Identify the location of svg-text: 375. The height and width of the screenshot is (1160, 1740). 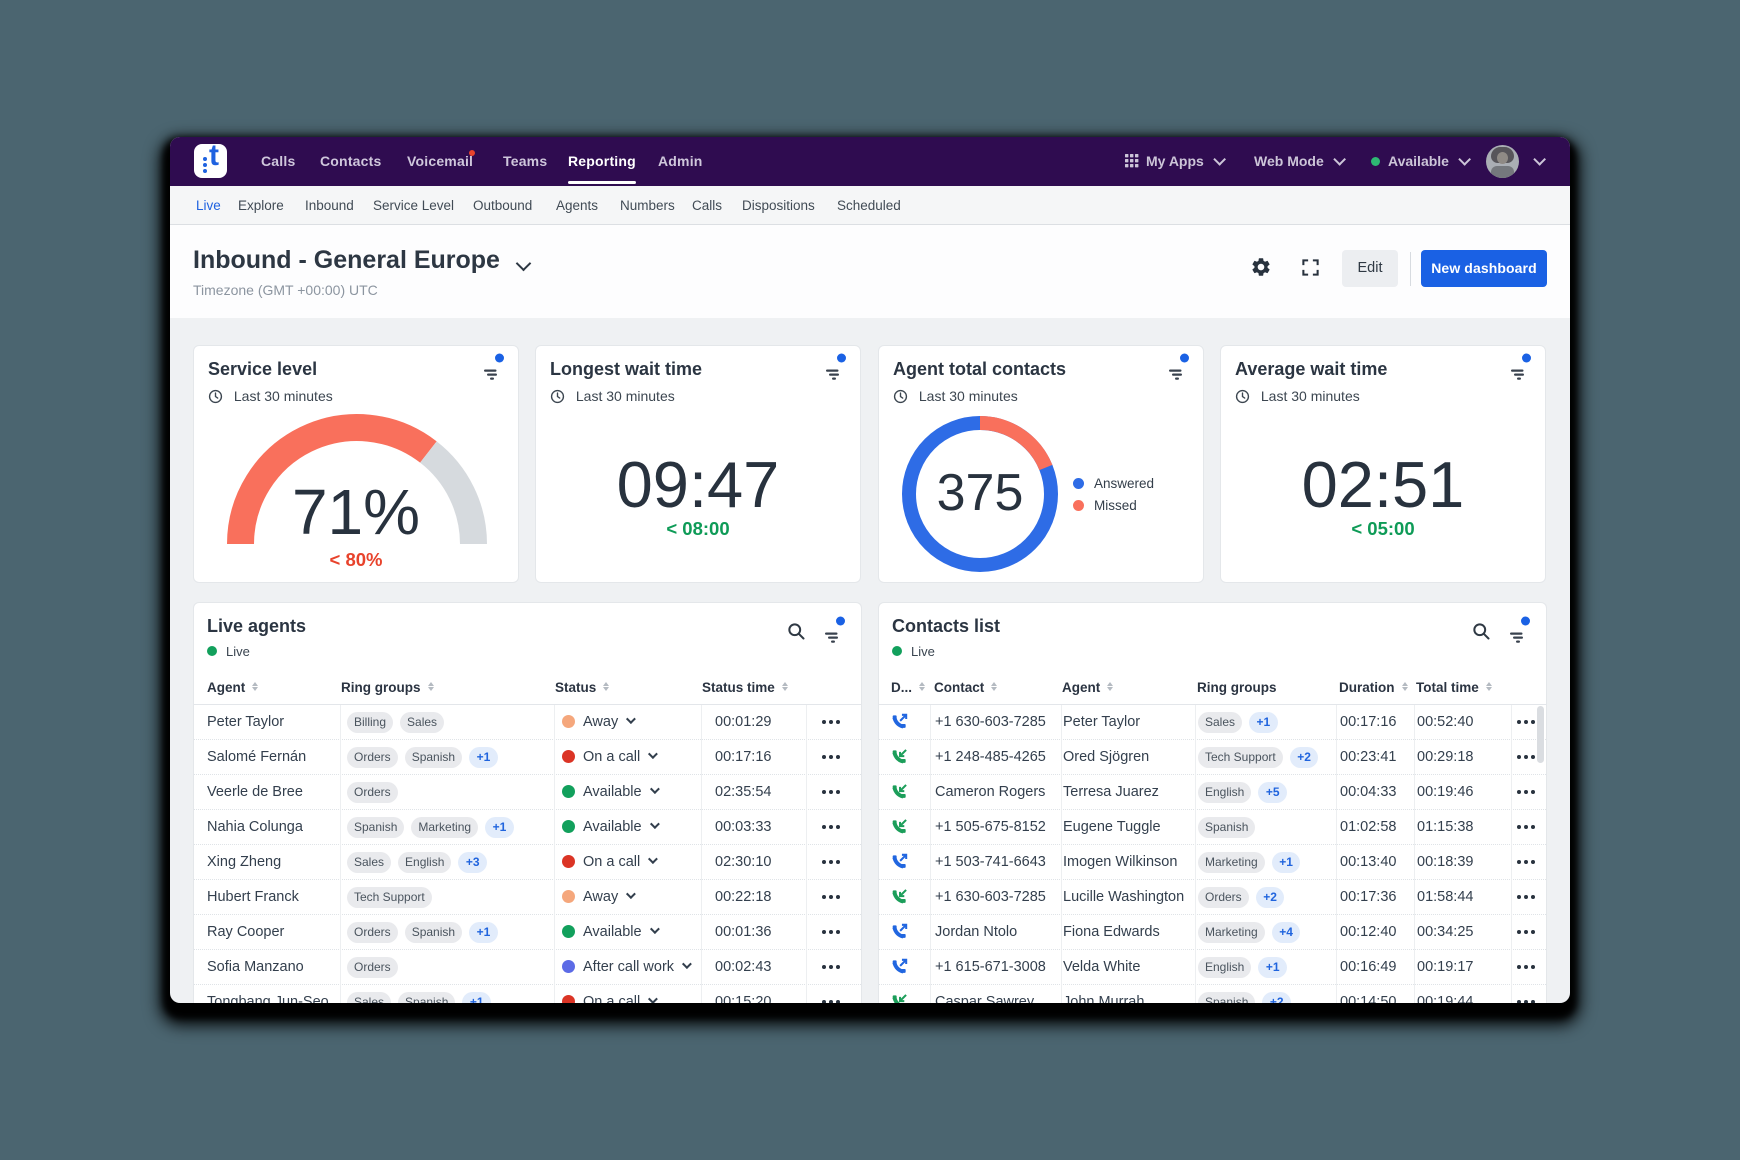
(980, 493).